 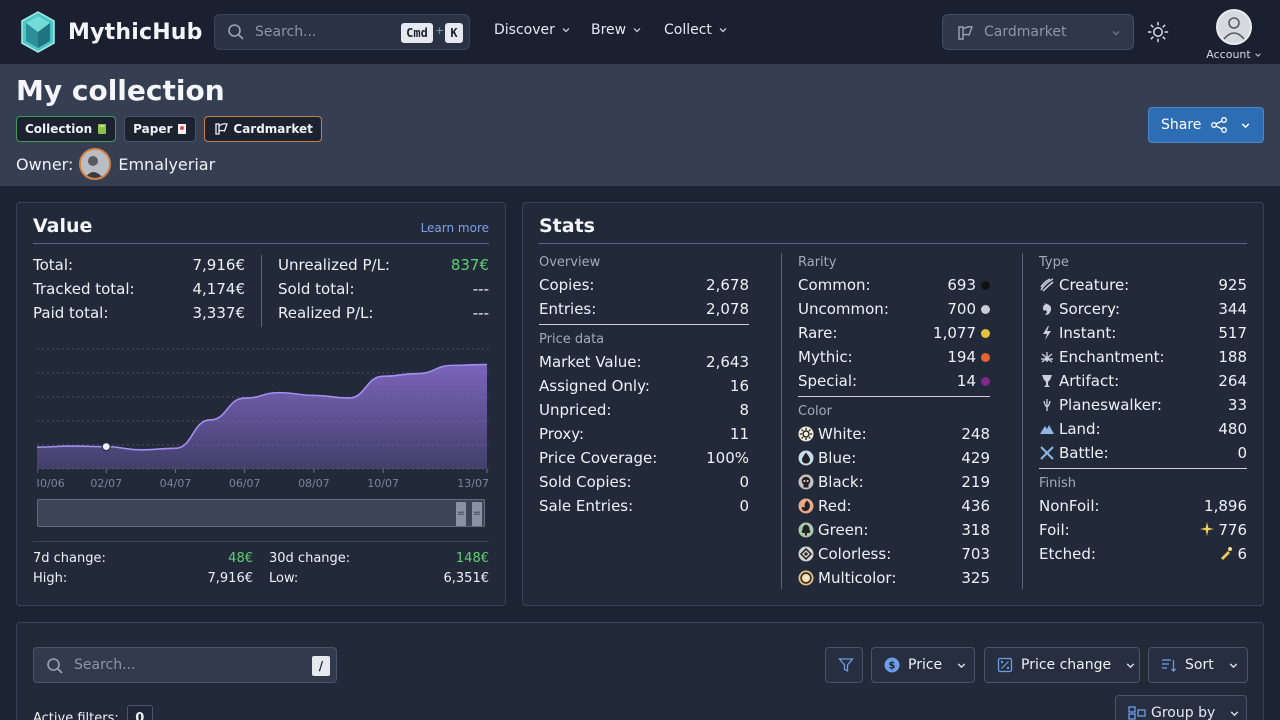 I want to click on nav-discover-label: Discover, so click(x=524, y=30).